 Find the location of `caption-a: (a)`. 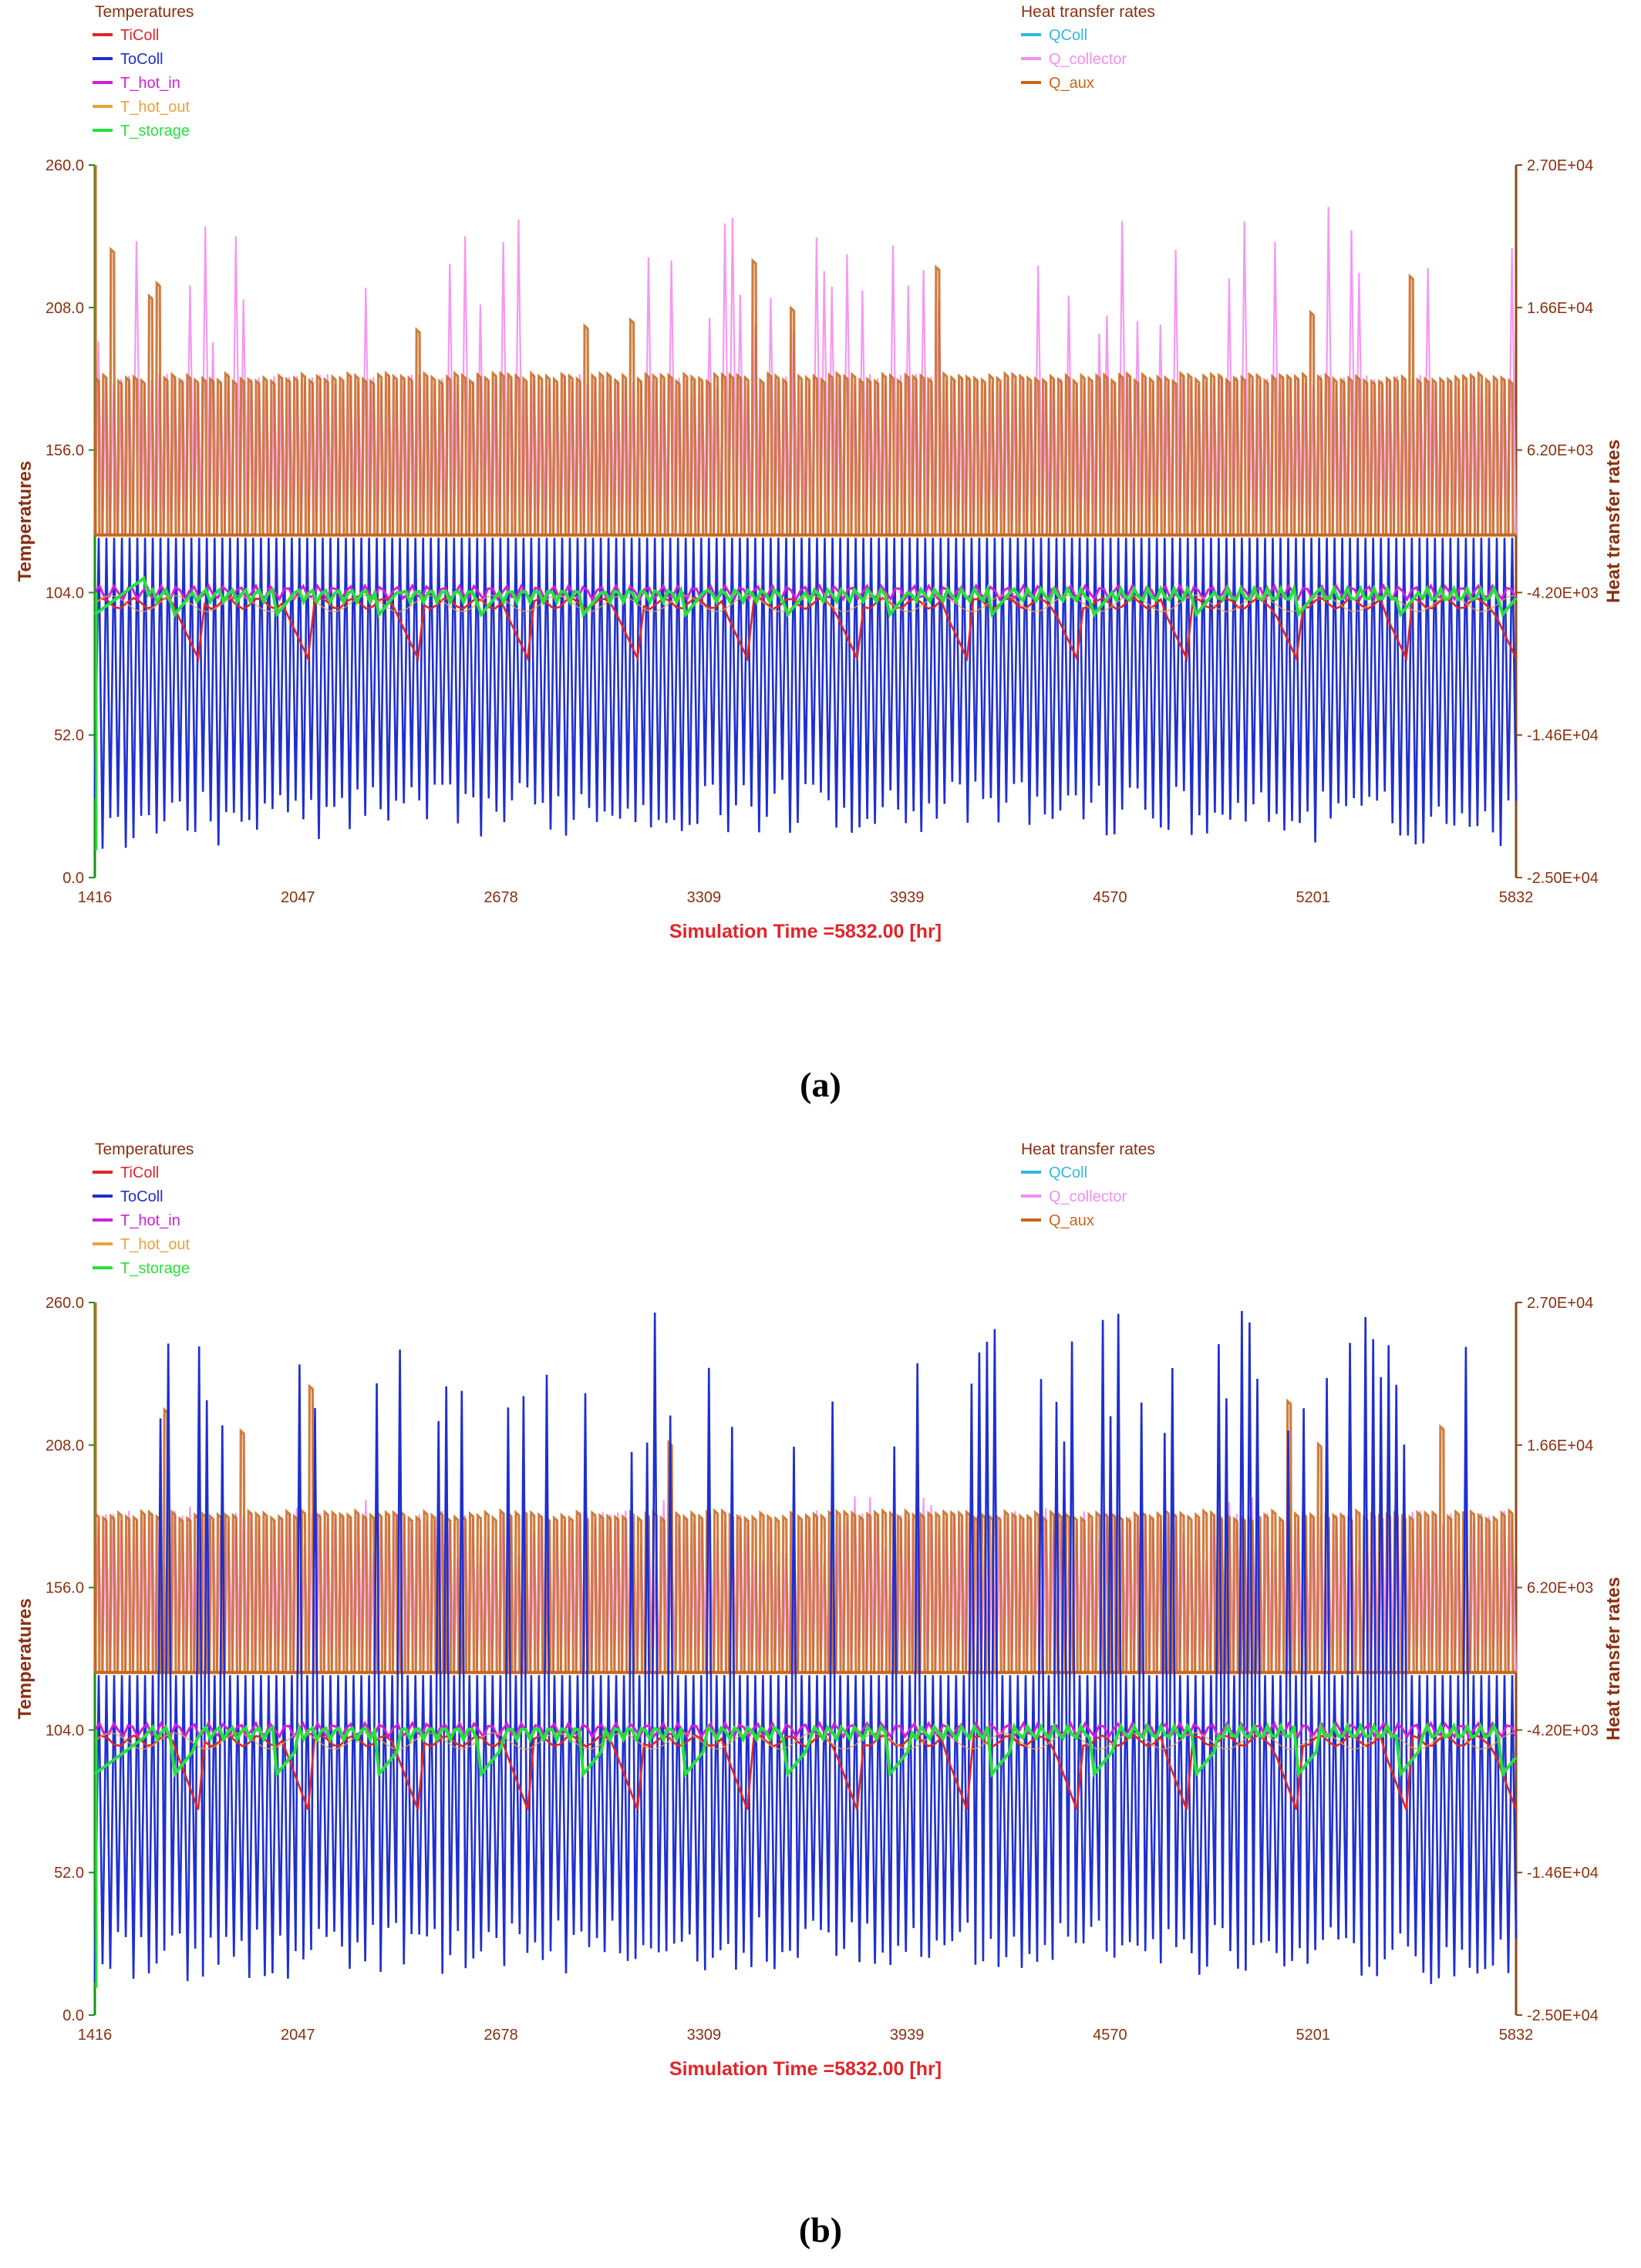

caption-a: (a) is located at coordinates (820, 1084).